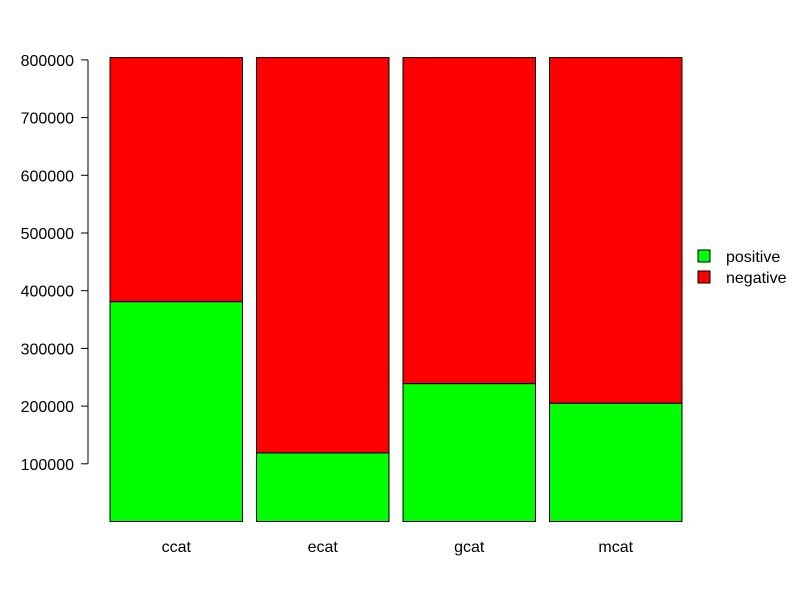  Describe the element at coordinates (615, 547) in the screenshot. I see `x-category-label: mcat` at that location.